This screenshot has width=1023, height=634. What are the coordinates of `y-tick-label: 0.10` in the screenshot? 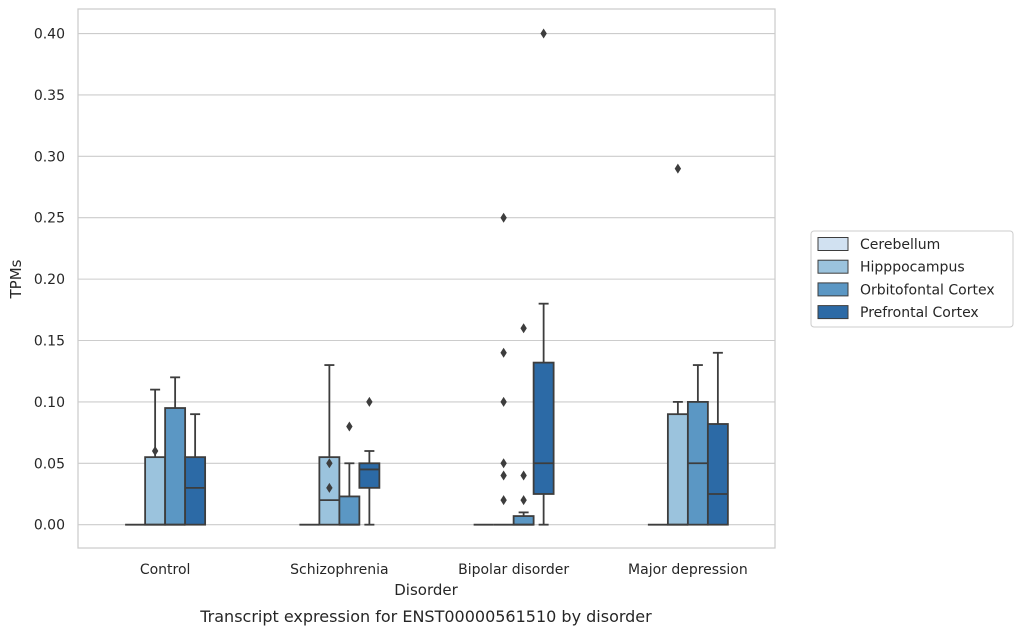 It's located at (49, 403).